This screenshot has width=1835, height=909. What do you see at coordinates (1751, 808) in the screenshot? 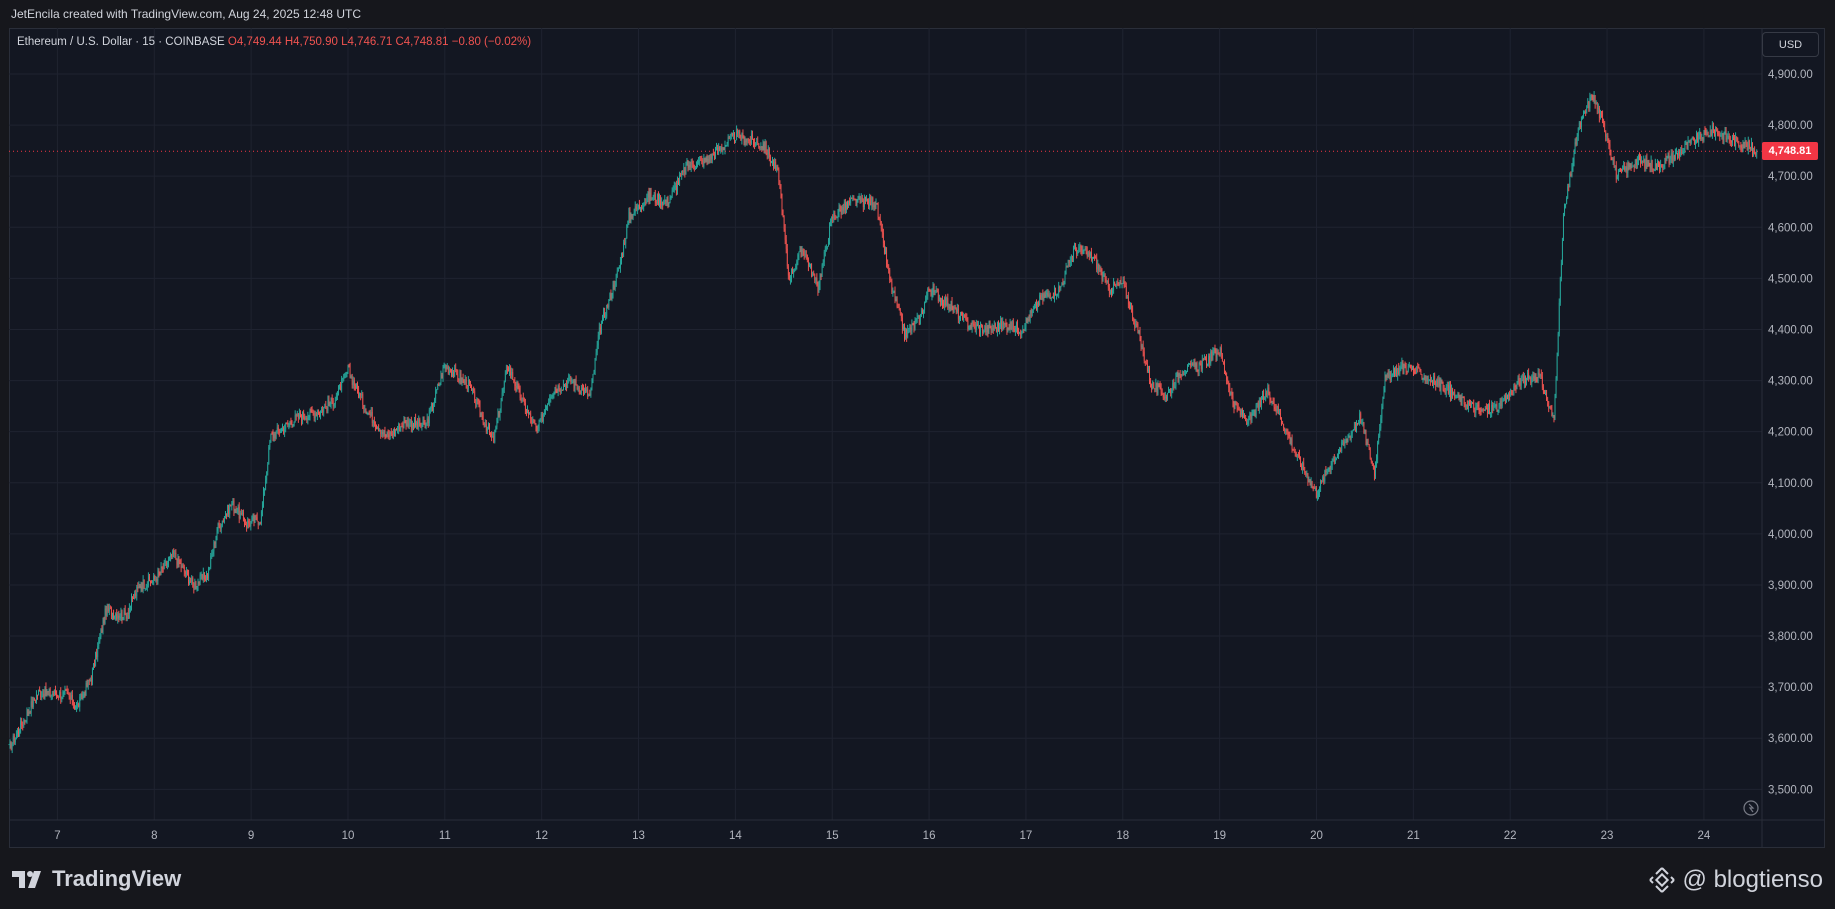
I see `auto-scale-icon` at bounding box center [1751, 808].